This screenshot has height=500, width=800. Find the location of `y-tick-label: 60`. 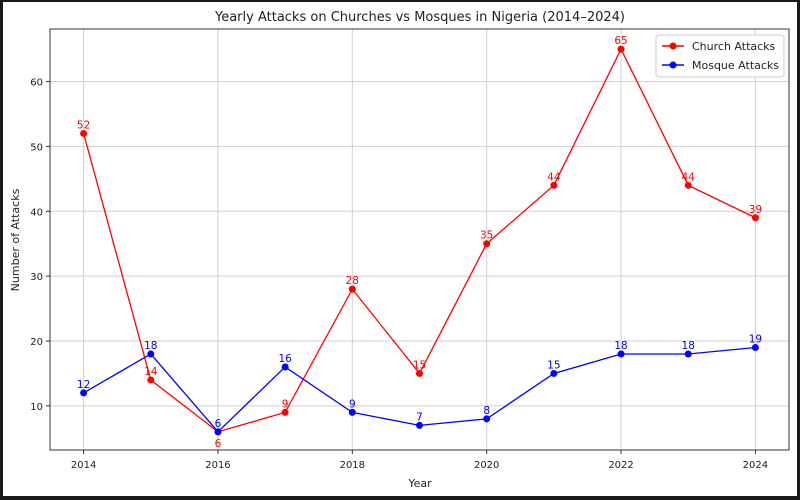

y-tick-label: 60 is located at coordinates (36, 83).